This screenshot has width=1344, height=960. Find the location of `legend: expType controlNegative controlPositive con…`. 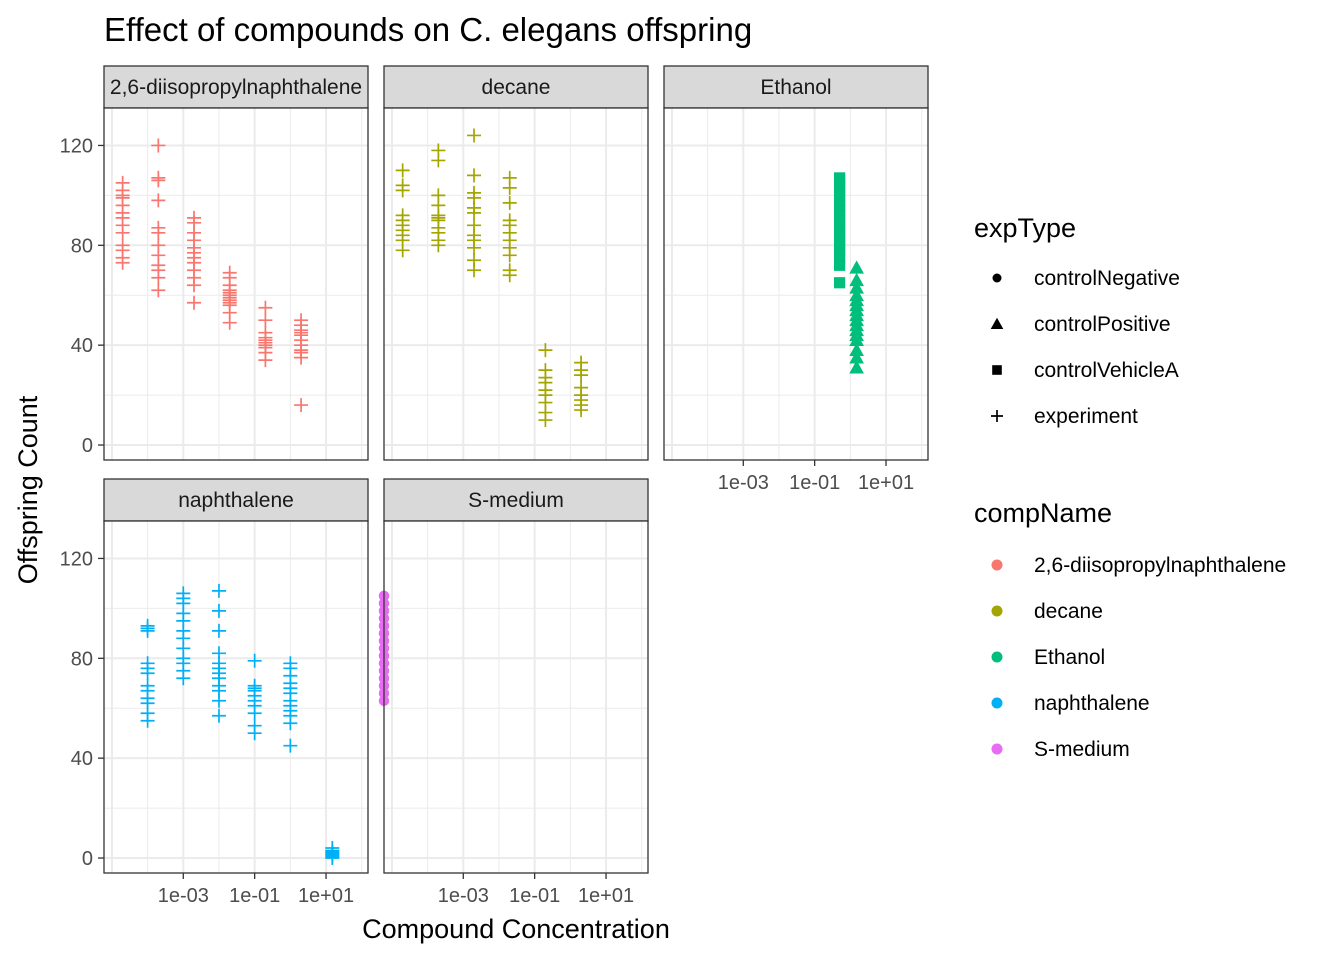

legend: expType controlNegative controlPositive con… is located at coordinates (1130, 487).